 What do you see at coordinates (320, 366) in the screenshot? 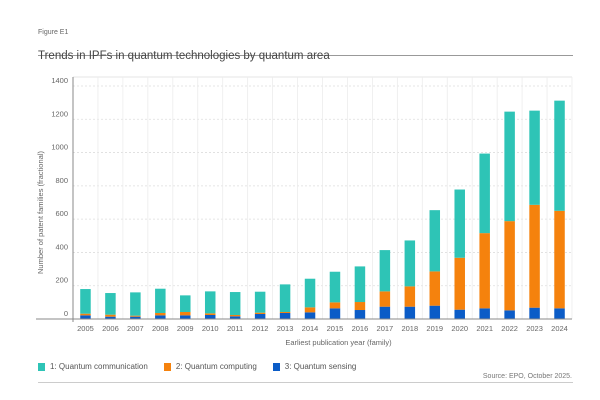
I see `legend-label: 3: Quantum sensing` at bounding box center [320, 366].